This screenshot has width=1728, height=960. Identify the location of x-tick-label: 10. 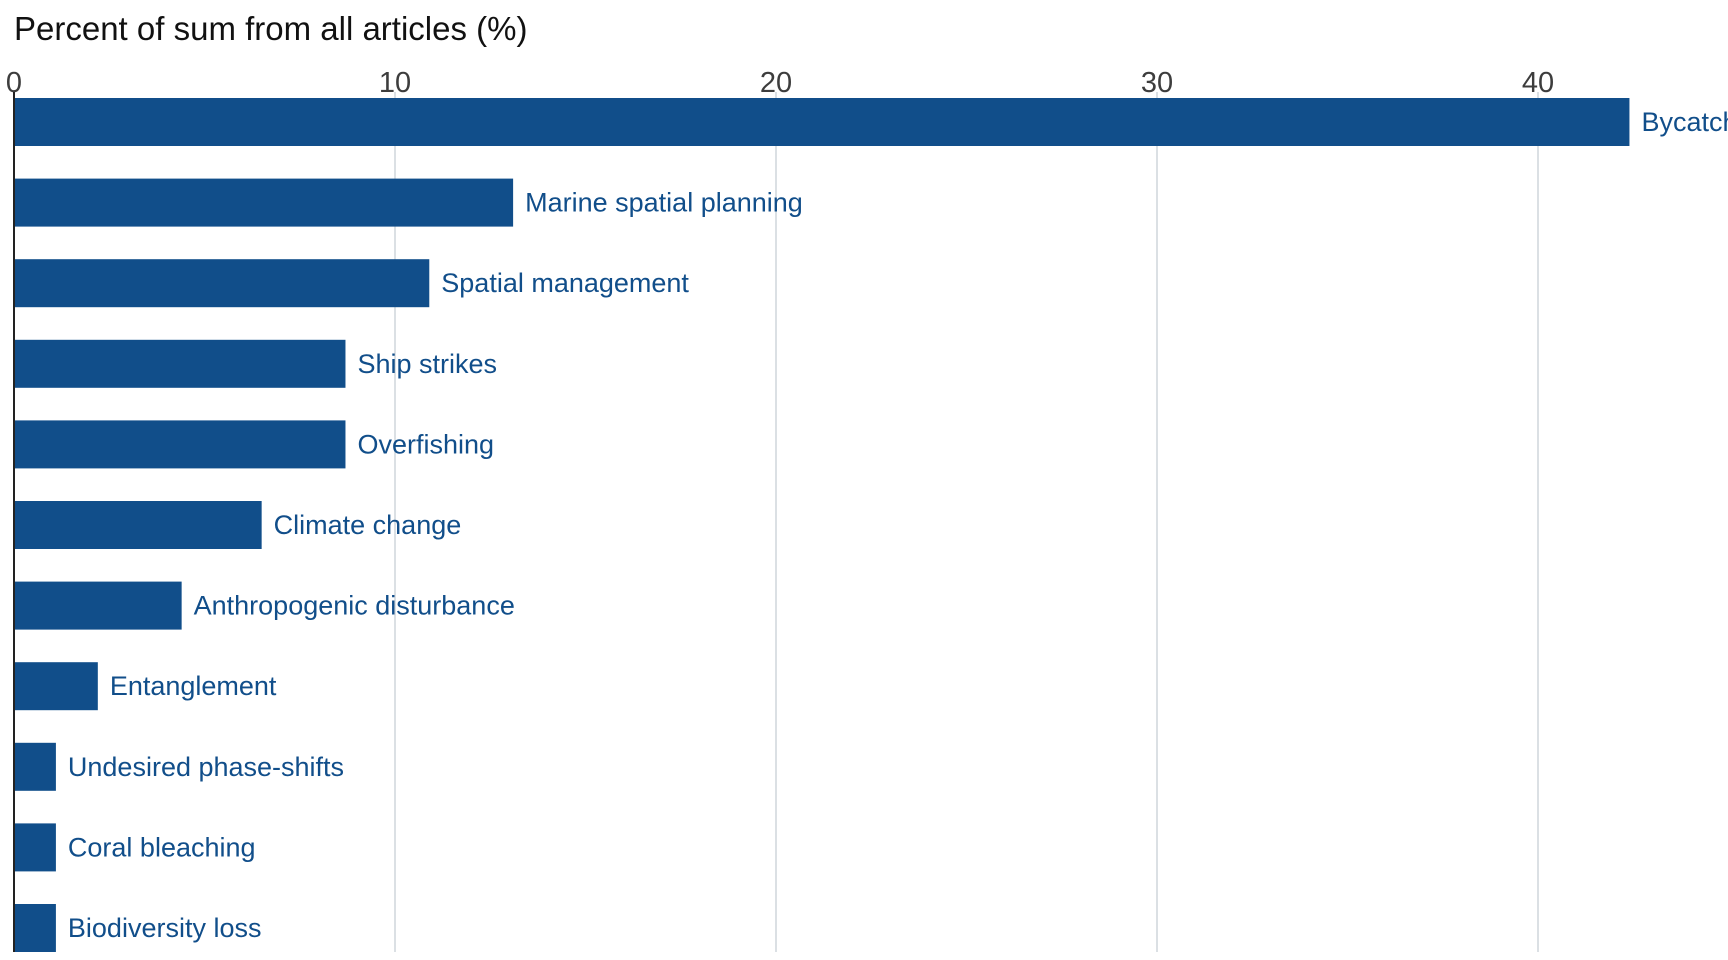
(395, 83).